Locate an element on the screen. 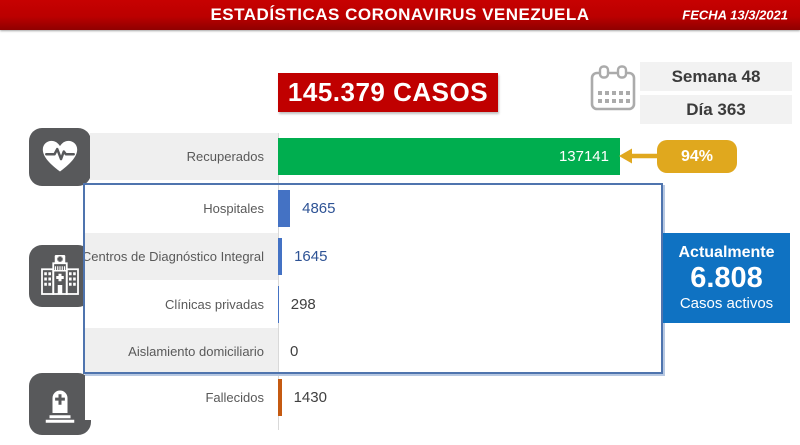 The height and width of the screenshot is (445, 800). active-cases-box: Actualmente 6.808 Casos activos is located at coordinates (726, 278).